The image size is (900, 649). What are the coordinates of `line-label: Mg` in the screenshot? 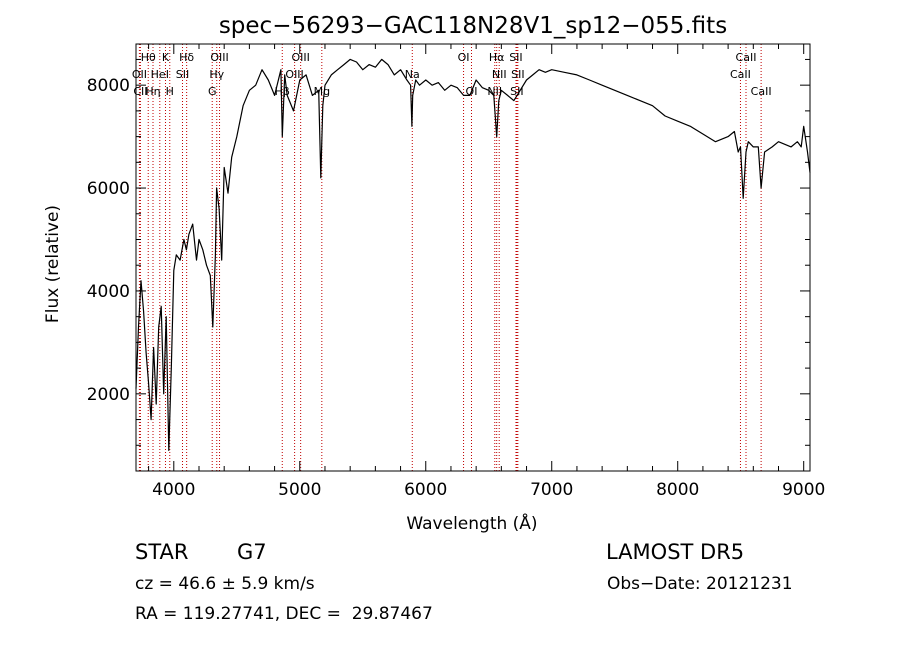 It's located at (322, 91).